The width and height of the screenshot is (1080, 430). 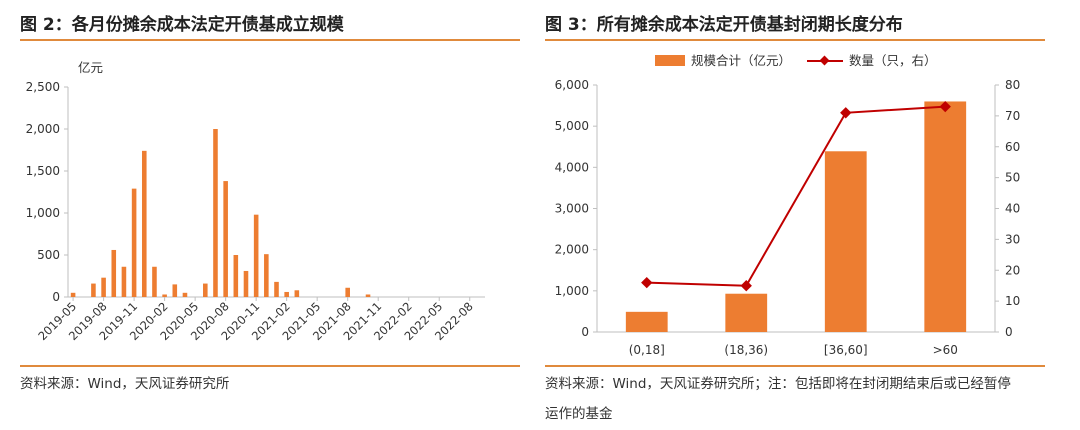 What do you see at coordinates (125, 384) in the screenshot?
I see `left-source-note: 资料来源：Wind，天风证券研究所` at bounding box center [125, 384].